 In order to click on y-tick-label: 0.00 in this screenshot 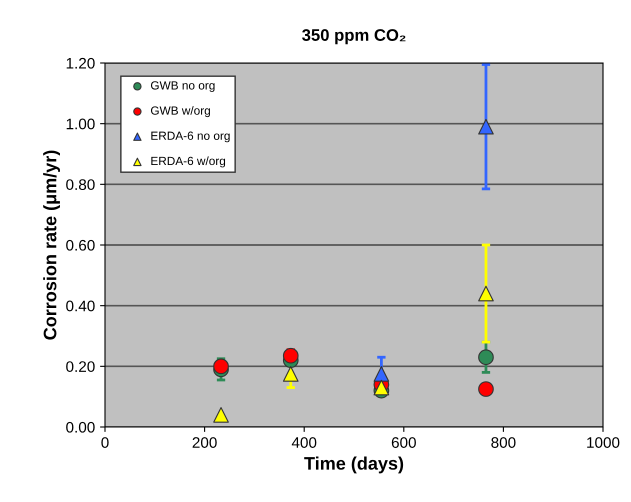, I will do `click(80, 427)`.